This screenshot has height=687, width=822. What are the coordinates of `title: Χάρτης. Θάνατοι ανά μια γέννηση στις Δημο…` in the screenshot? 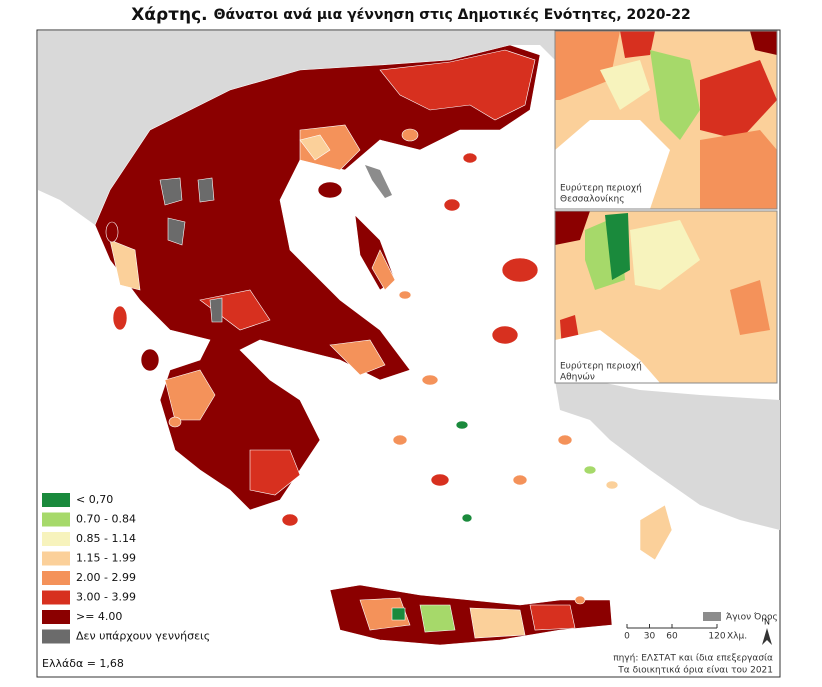 It's located at (411, 15).